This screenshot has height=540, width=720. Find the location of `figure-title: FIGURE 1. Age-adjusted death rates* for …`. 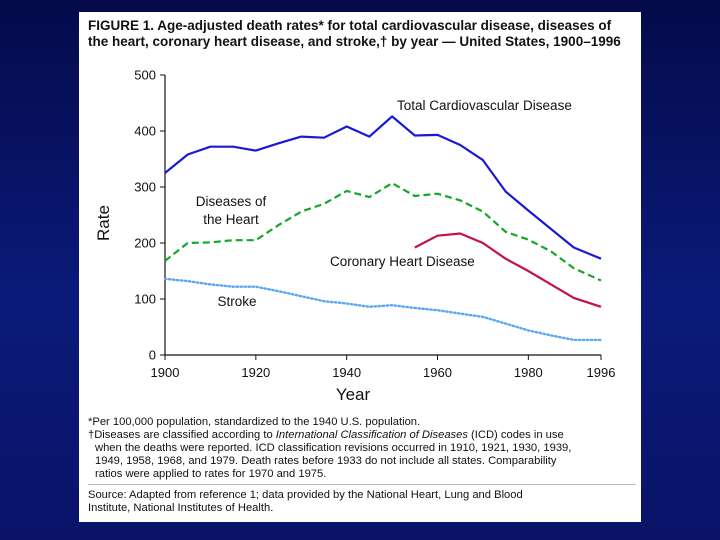

figure-title: FIGURE 1. Age-adjusted death rates* for … is located at coordinates (362, 34).